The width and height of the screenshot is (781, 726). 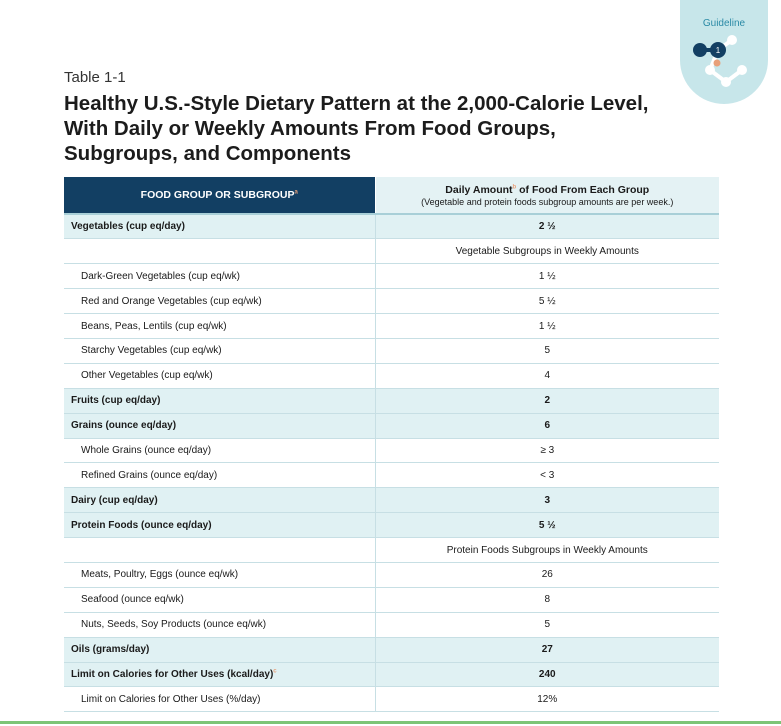 I want to click on table-row: Protein Foods (ounce eq/day) 5 ½, so click(x=391, y=525).